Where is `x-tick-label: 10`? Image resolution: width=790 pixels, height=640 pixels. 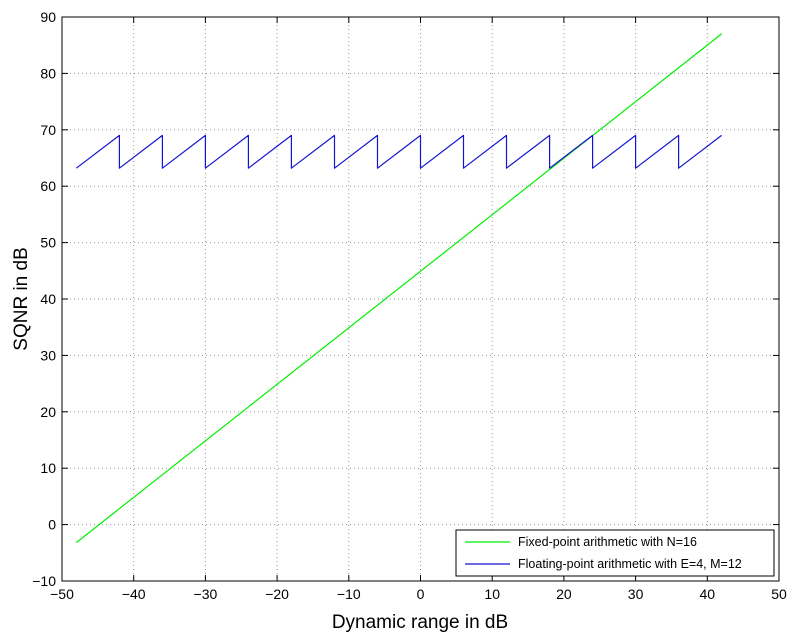
x-tick-label: 10 is located at coordinates (492, 594).